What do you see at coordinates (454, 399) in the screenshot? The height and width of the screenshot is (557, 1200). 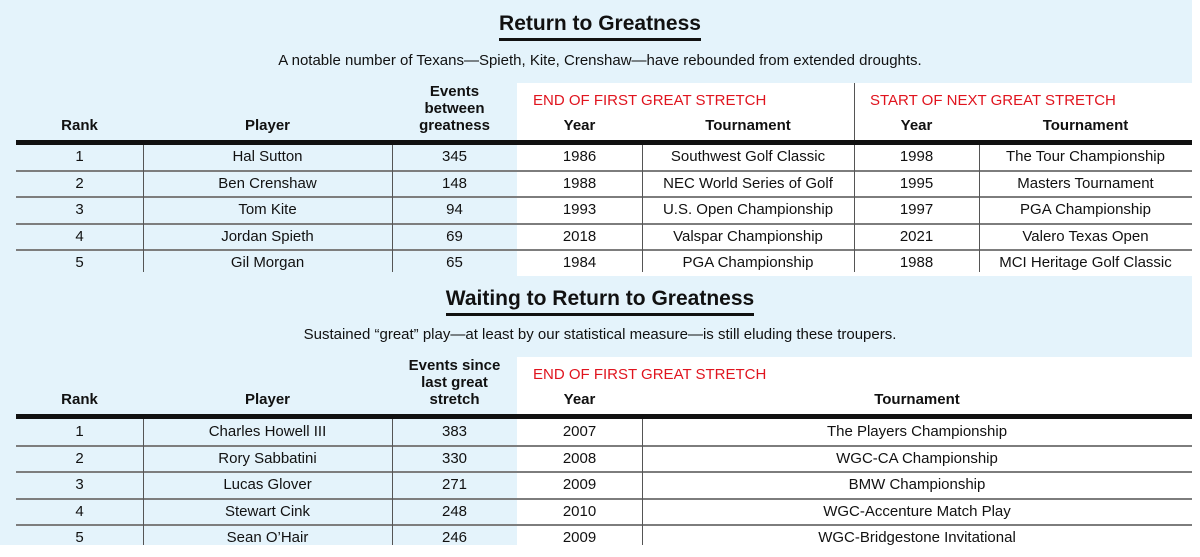 I see `header-events-line: stretch` at bounding box center [454, 399].